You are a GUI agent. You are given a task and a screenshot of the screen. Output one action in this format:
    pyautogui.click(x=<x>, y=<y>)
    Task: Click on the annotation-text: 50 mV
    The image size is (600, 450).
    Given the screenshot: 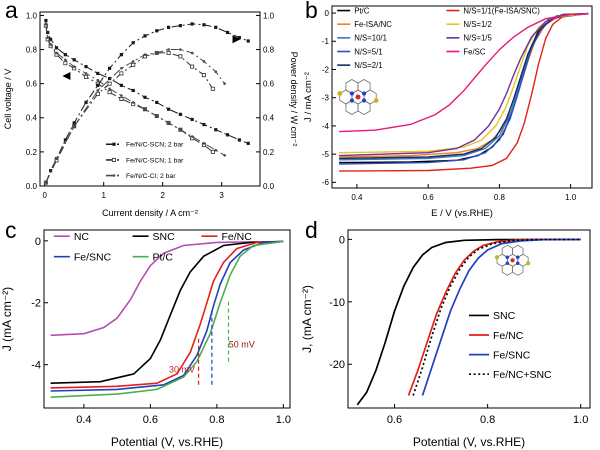 What is the action you would take?
    pyautogui.click(x=242, y=345)
    